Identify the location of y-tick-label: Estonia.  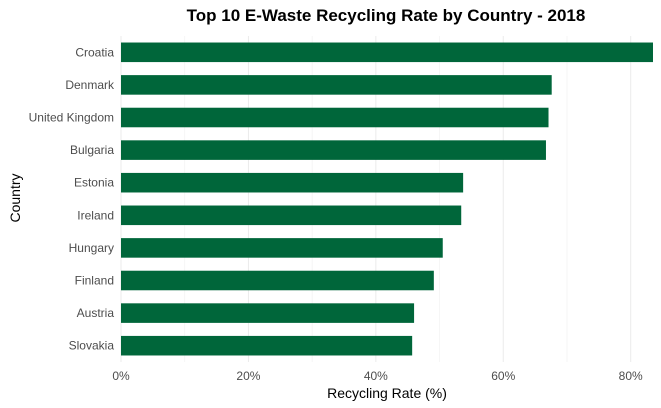
(94, 183).